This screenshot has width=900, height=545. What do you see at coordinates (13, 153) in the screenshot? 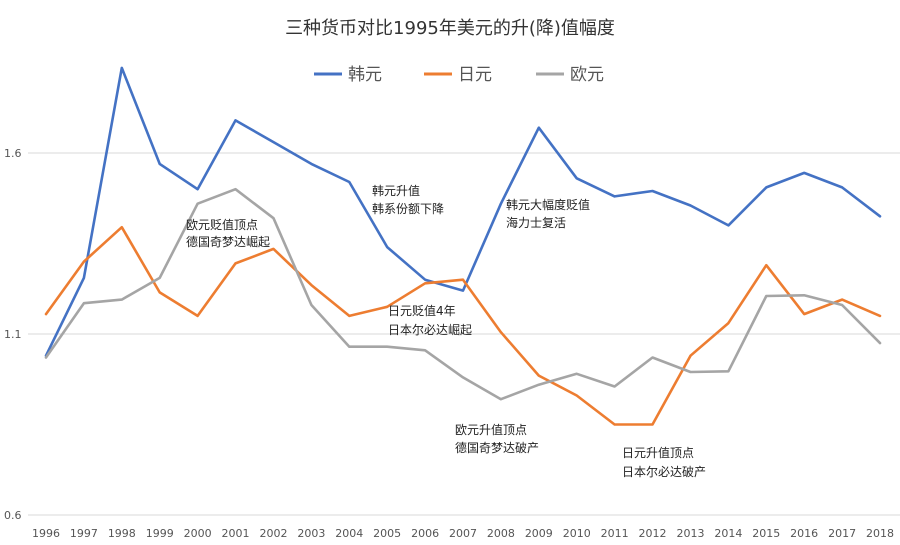
I see `y-tick-label: 1.6` at bounding box center [13, 153].